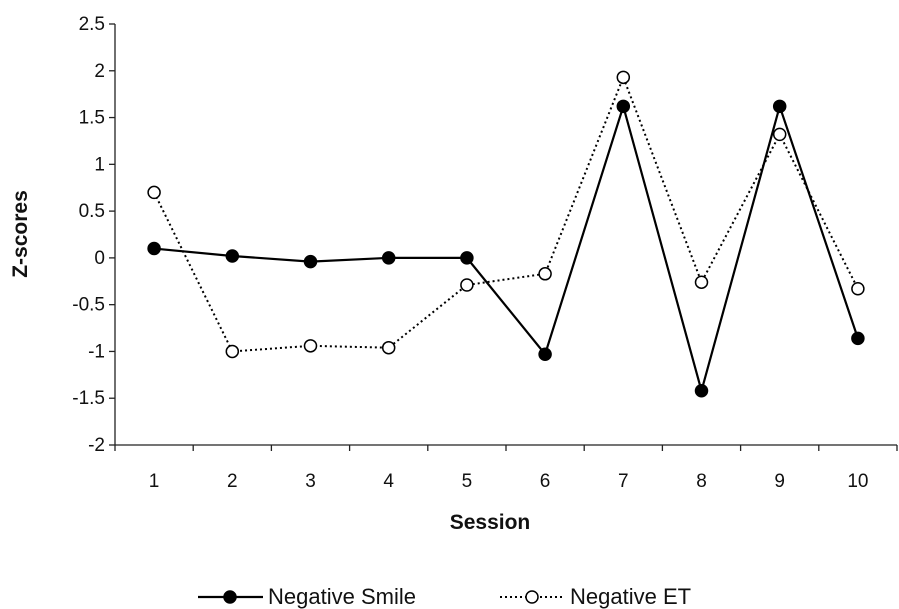  I want to click on legend-label-negative-et: Negative ET, so click(630, 596).